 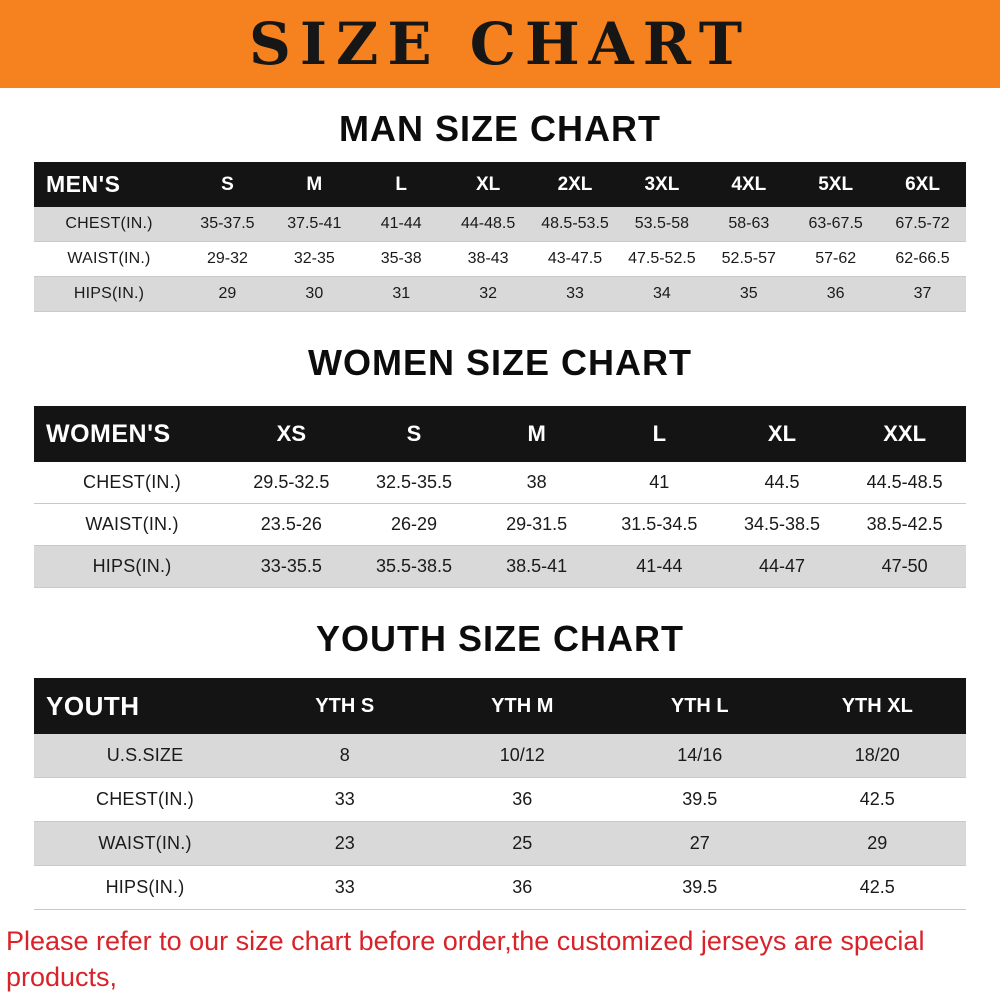 What do you see at coordinates (748, 258) in the screenshot?
I see `cell-value: 52.5-57` at bounding box center [748, 258].